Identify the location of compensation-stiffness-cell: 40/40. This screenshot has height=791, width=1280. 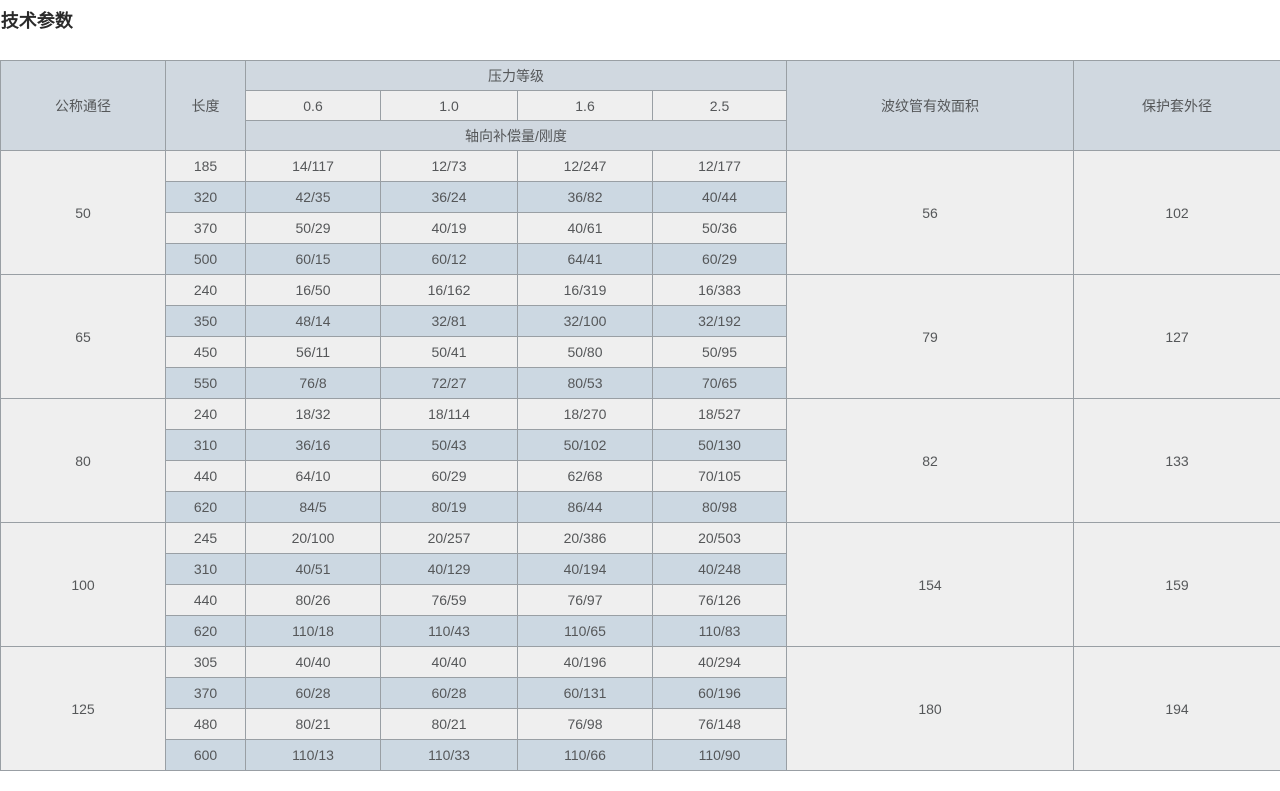
(449, 662).